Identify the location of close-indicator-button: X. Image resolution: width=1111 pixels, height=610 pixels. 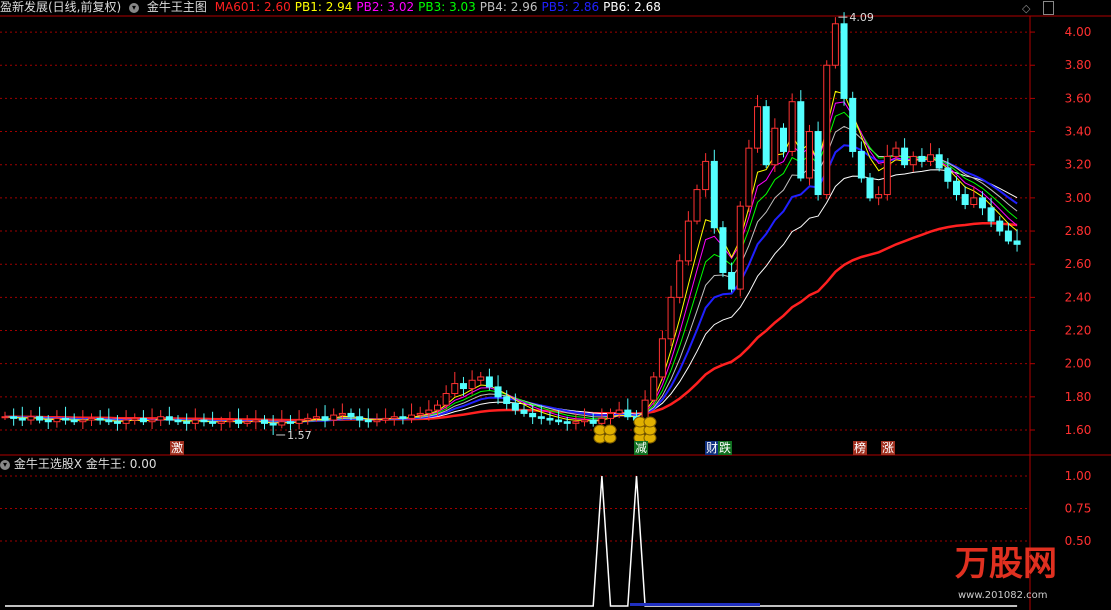
(78, 464).